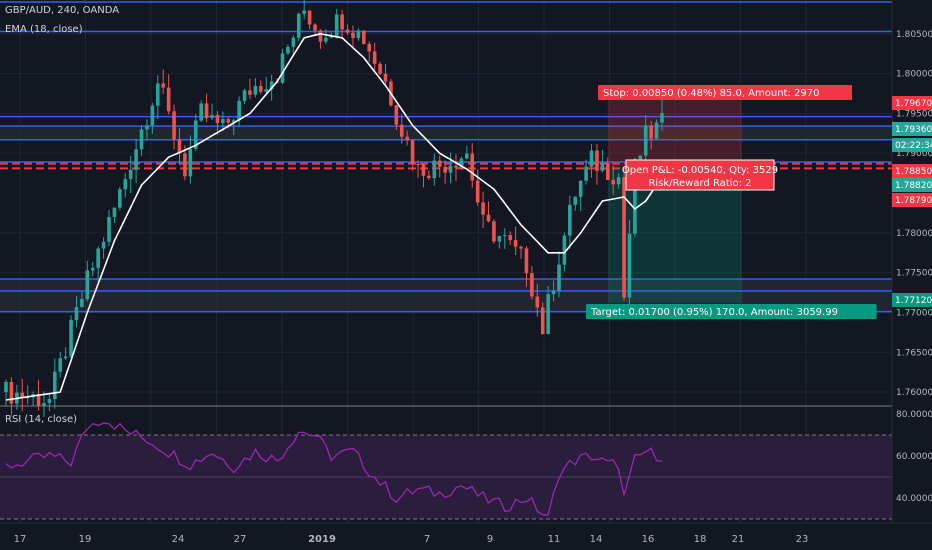 This screenshot has height=550, width=932. What do you see at coordinates (914, 35) in the screenshot?
I see `price-tick-label: 1.80500` at bounding box center [914, 35].